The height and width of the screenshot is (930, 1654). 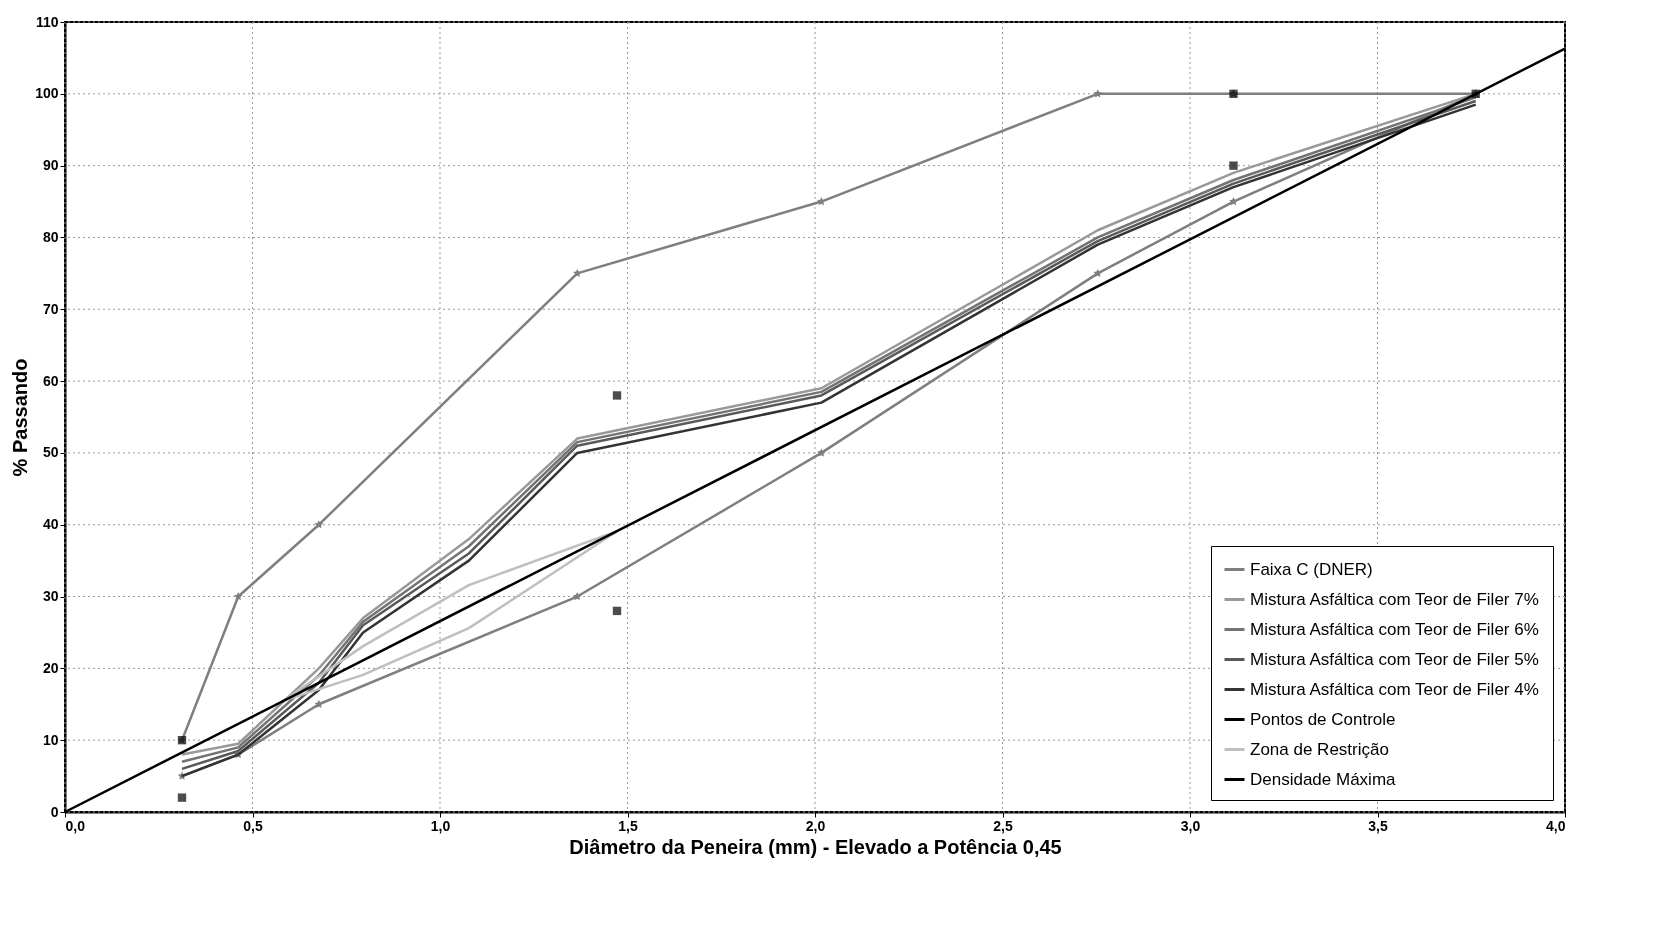 I want to click on x-tick-label: 0,0, so click(x=75, y=825).